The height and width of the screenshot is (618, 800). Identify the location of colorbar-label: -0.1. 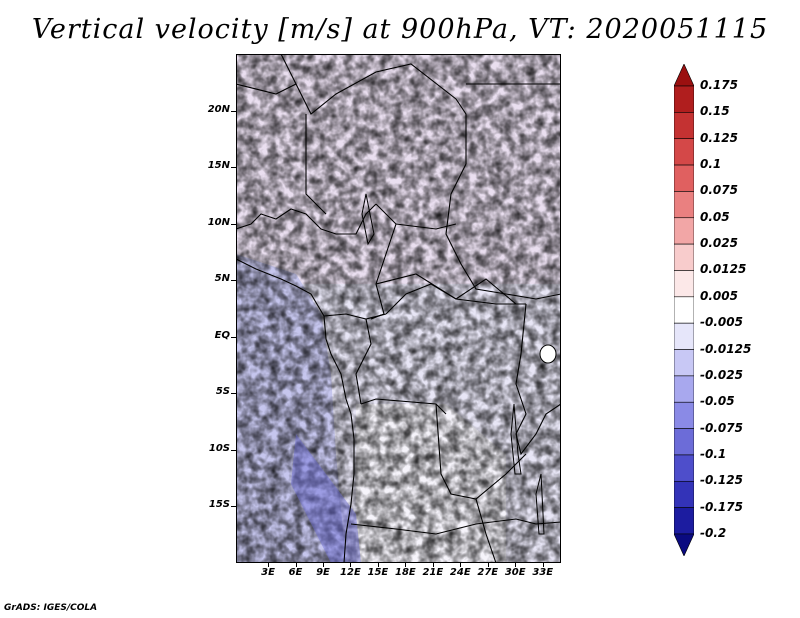
(713, 453).